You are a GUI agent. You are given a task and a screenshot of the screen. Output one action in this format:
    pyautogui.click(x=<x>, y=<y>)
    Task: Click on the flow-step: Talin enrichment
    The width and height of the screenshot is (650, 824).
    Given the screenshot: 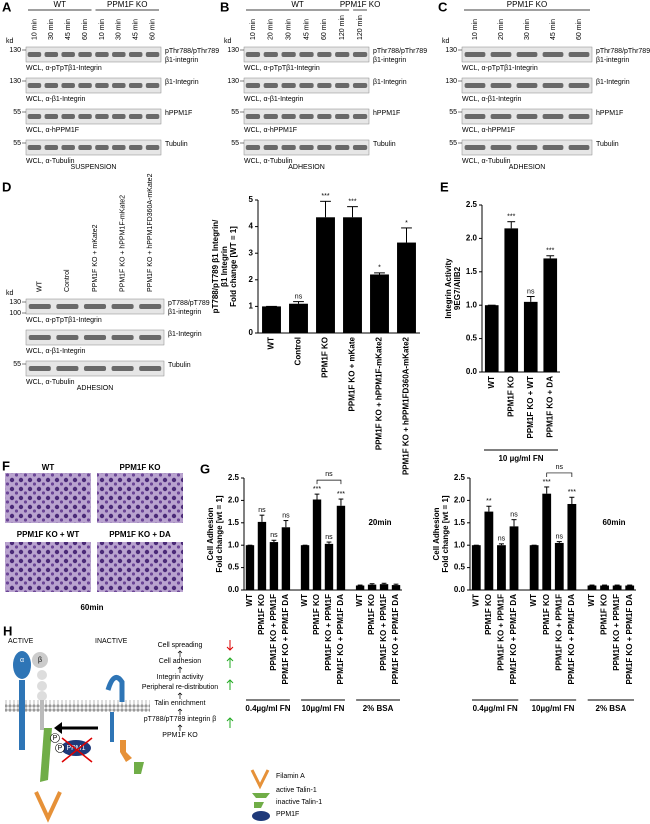 What is the action you would take?
    pyautogui.click(x=180, y=703)
    